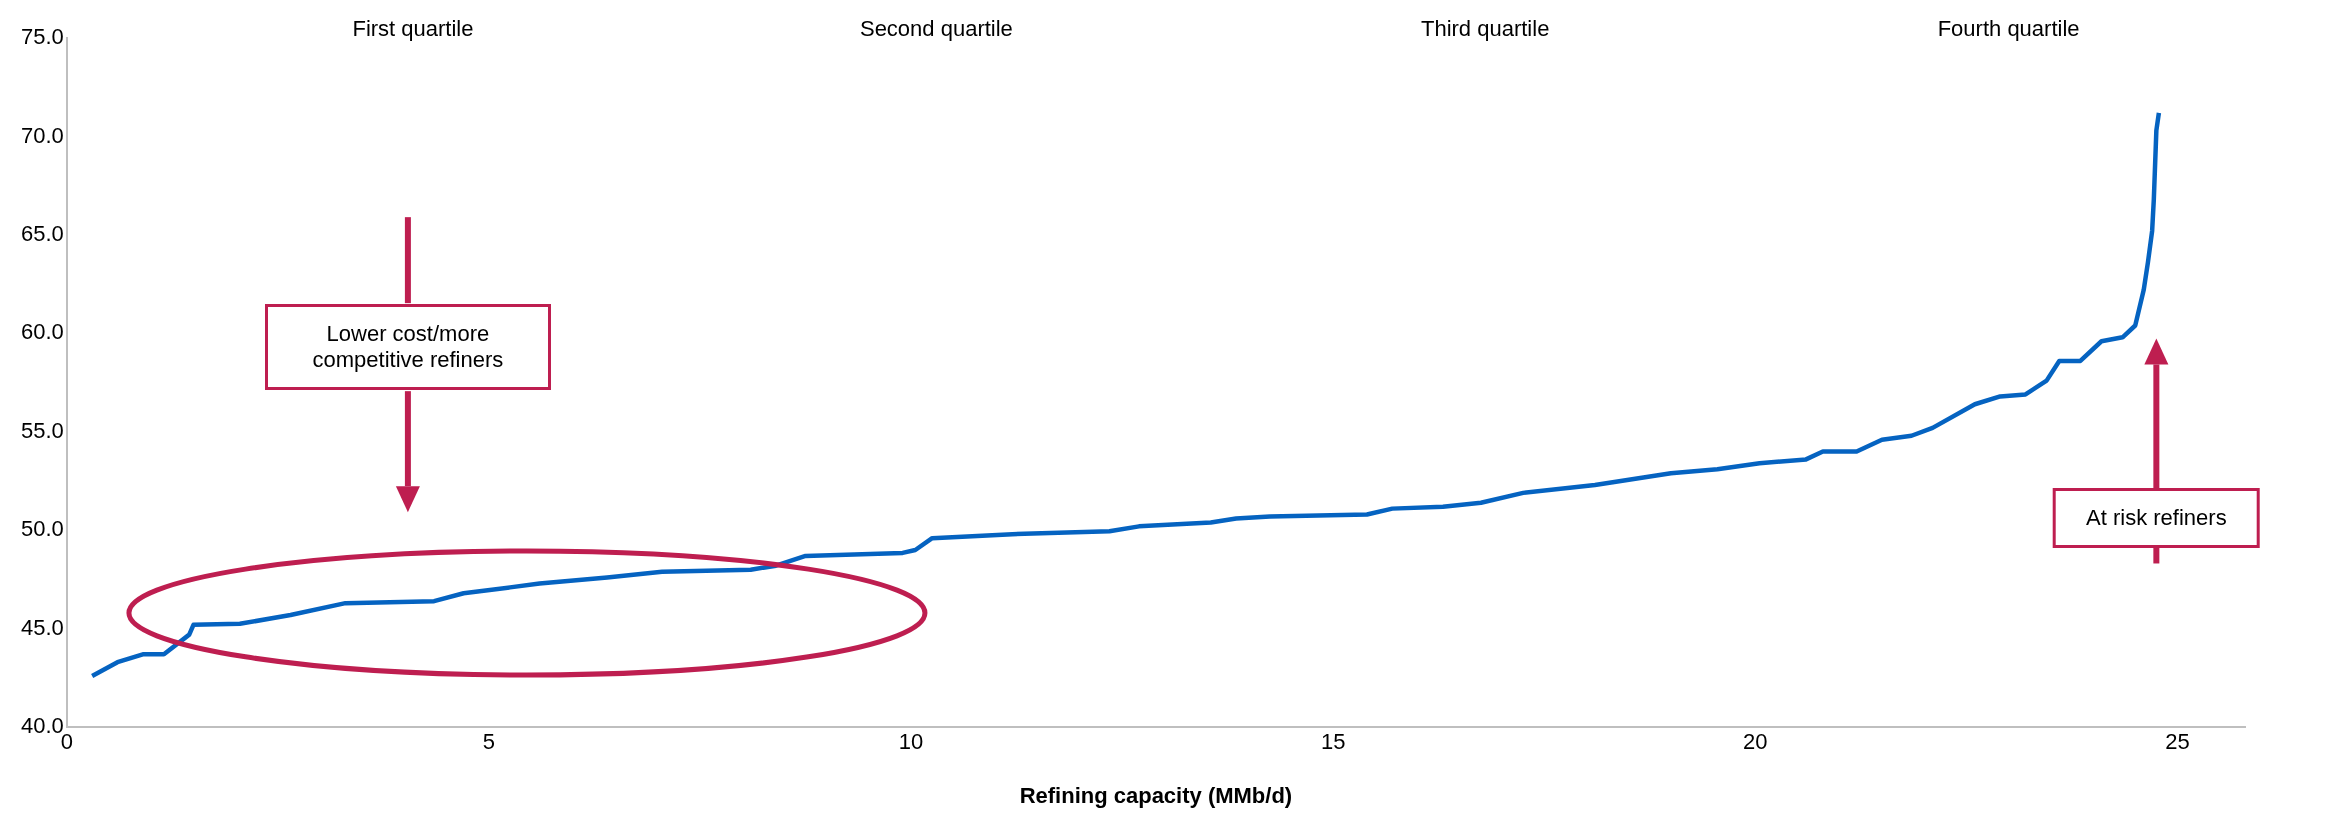 This screenshot has width=2333, height=822. What do you see at coordinates (413, 29) in the screenshot?
I see `annotation: First quartile` at bounding box center [413, 29].